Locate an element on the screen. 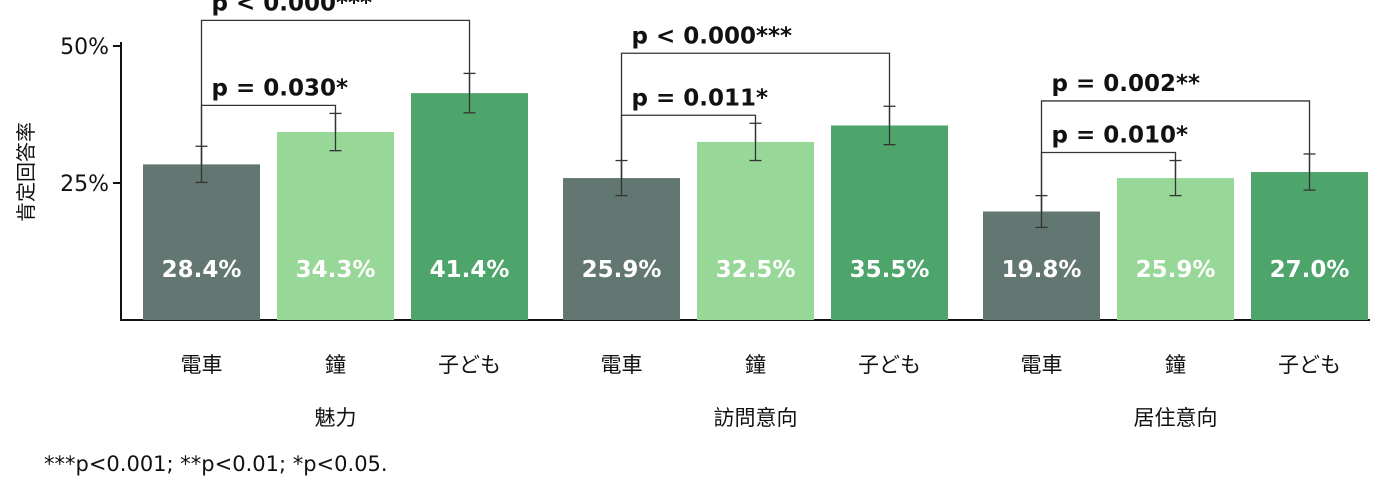  y-tick-label: 25% is located at coordinates (84, 184).